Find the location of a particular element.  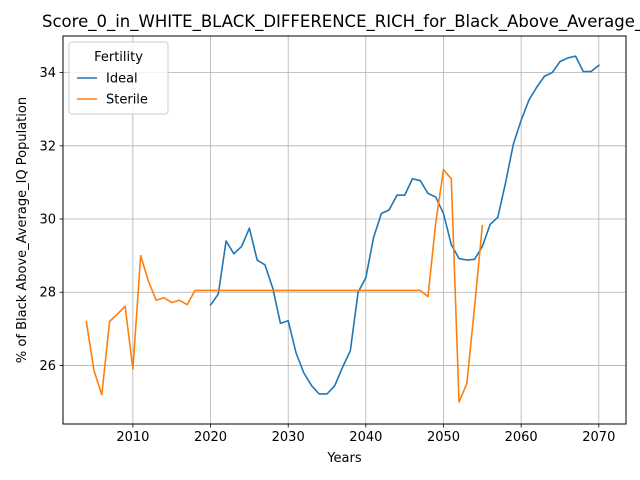

y-axis-ticks: 26 28 30 32 34 is located at coordinates (51, 220).